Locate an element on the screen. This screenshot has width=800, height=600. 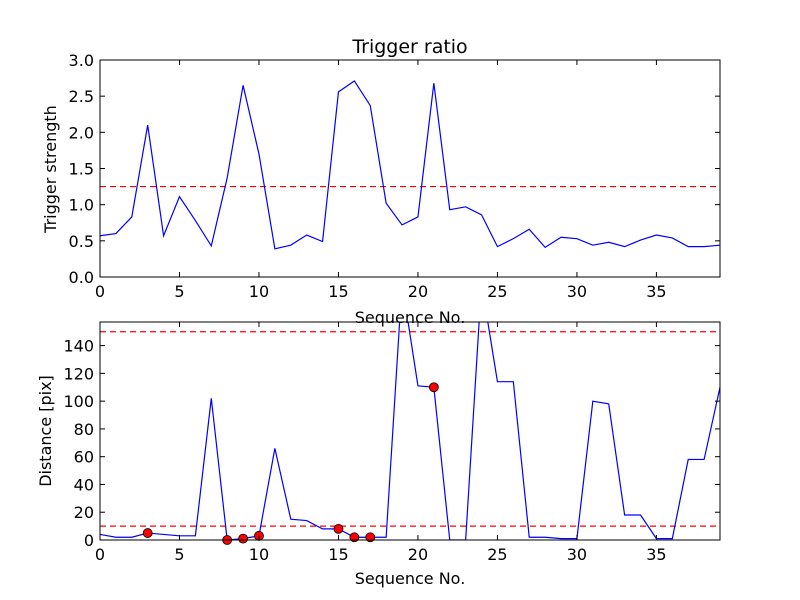
distance-x-tick-label: 0 is located at coordinates (100, 554).